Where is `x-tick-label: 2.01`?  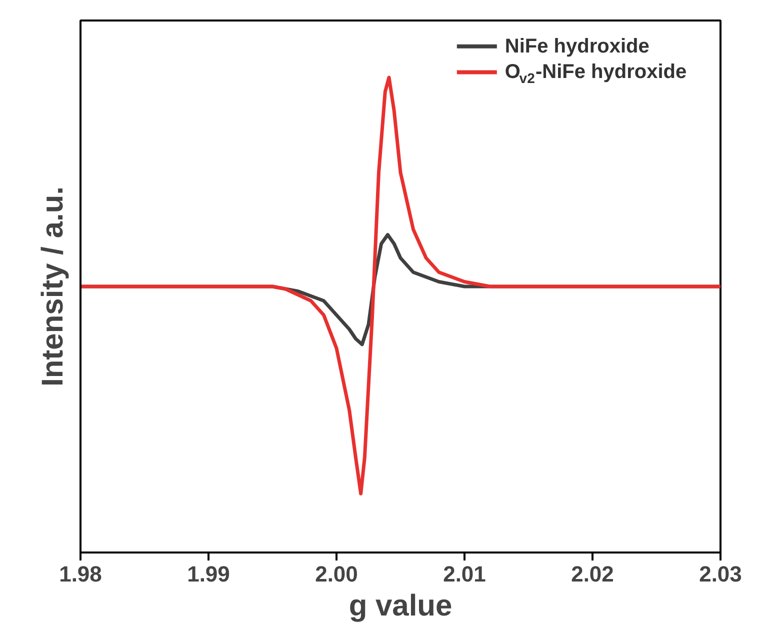
x-tick-label: 2.01 is located at coordinates (464, 574).